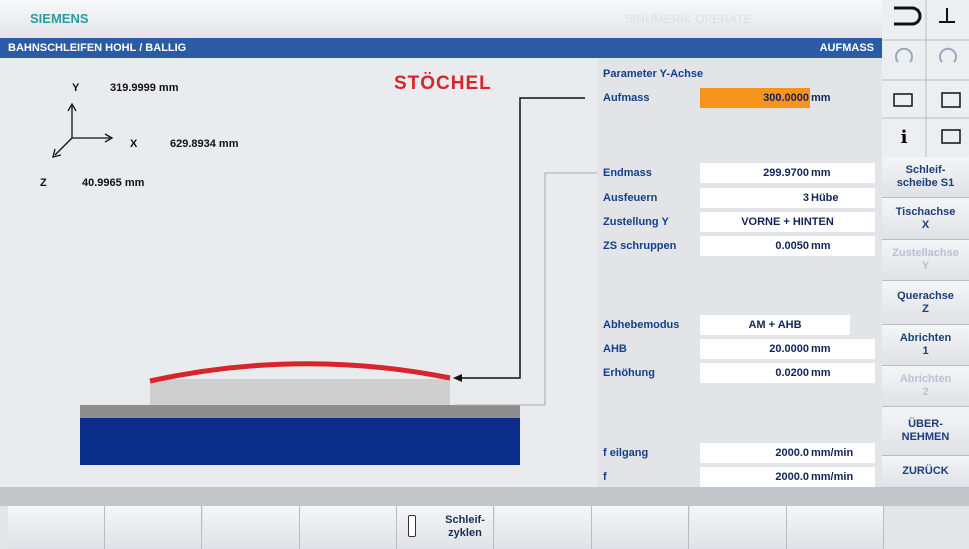 The height and width of the screenshot is (549, 969). What do you see at coordinates (484, 496) in the screenshot?
I see `status-bar` at bounding box center [484, 496].